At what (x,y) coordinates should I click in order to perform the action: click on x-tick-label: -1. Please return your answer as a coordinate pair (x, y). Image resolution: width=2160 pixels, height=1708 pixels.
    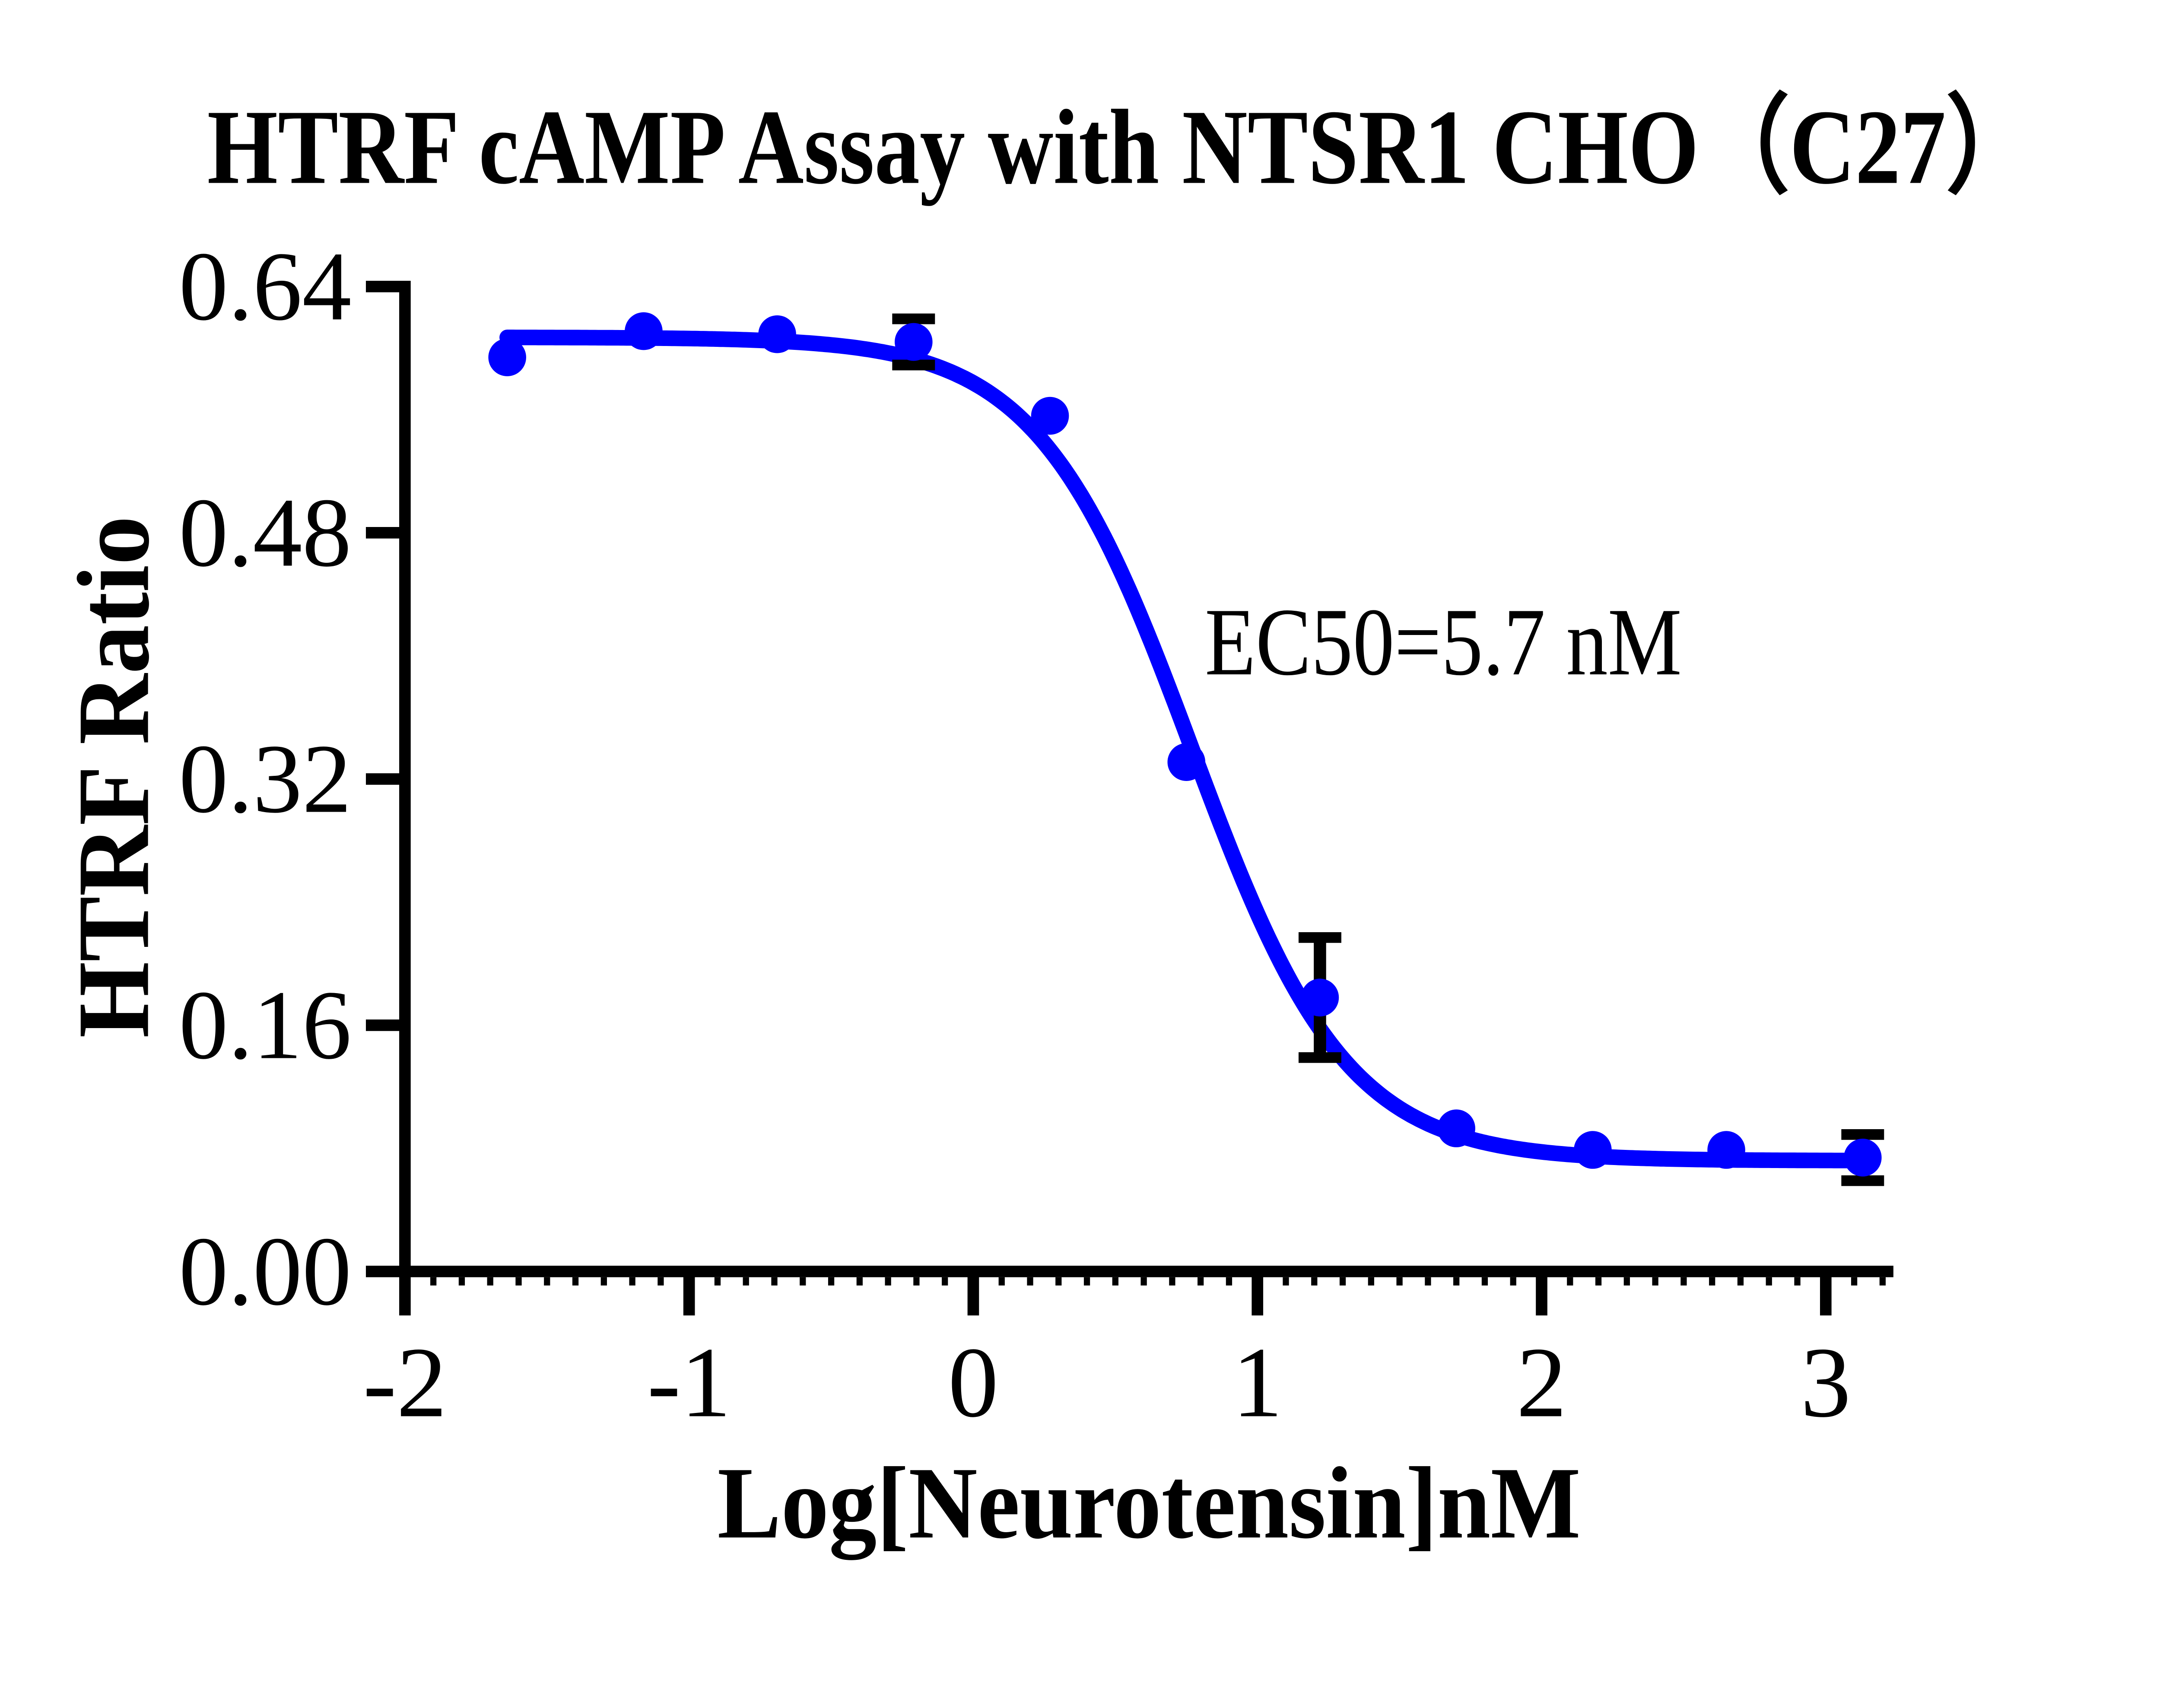
    Looking at the image, I should click on (689, 1382).